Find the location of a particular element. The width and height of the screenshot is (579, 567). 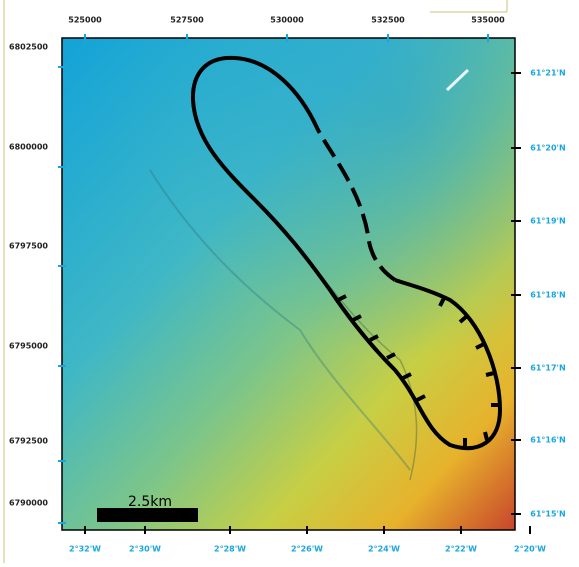

longitude-label: 2°24'W is located at coordinates (384, 549).